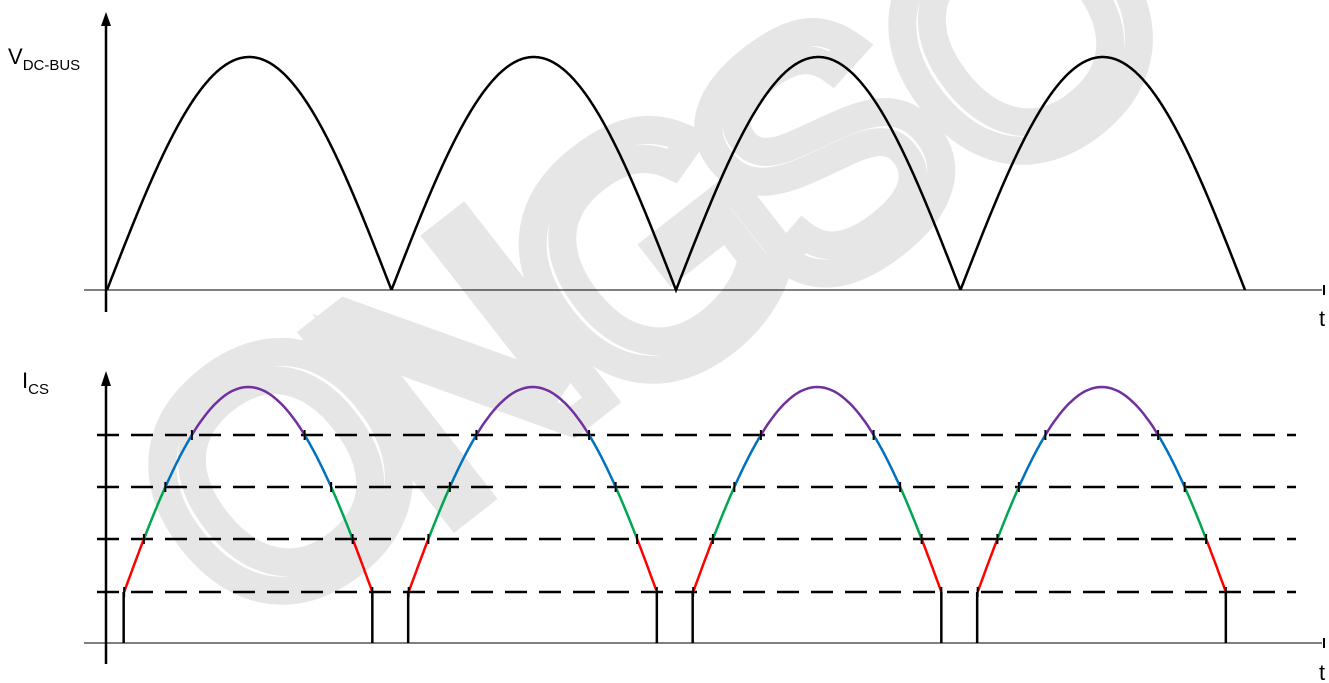 Image resolution: width=1329 pixels, height=683 pixels. I want to click on bottom-x-label: t, so click(1322, 671).